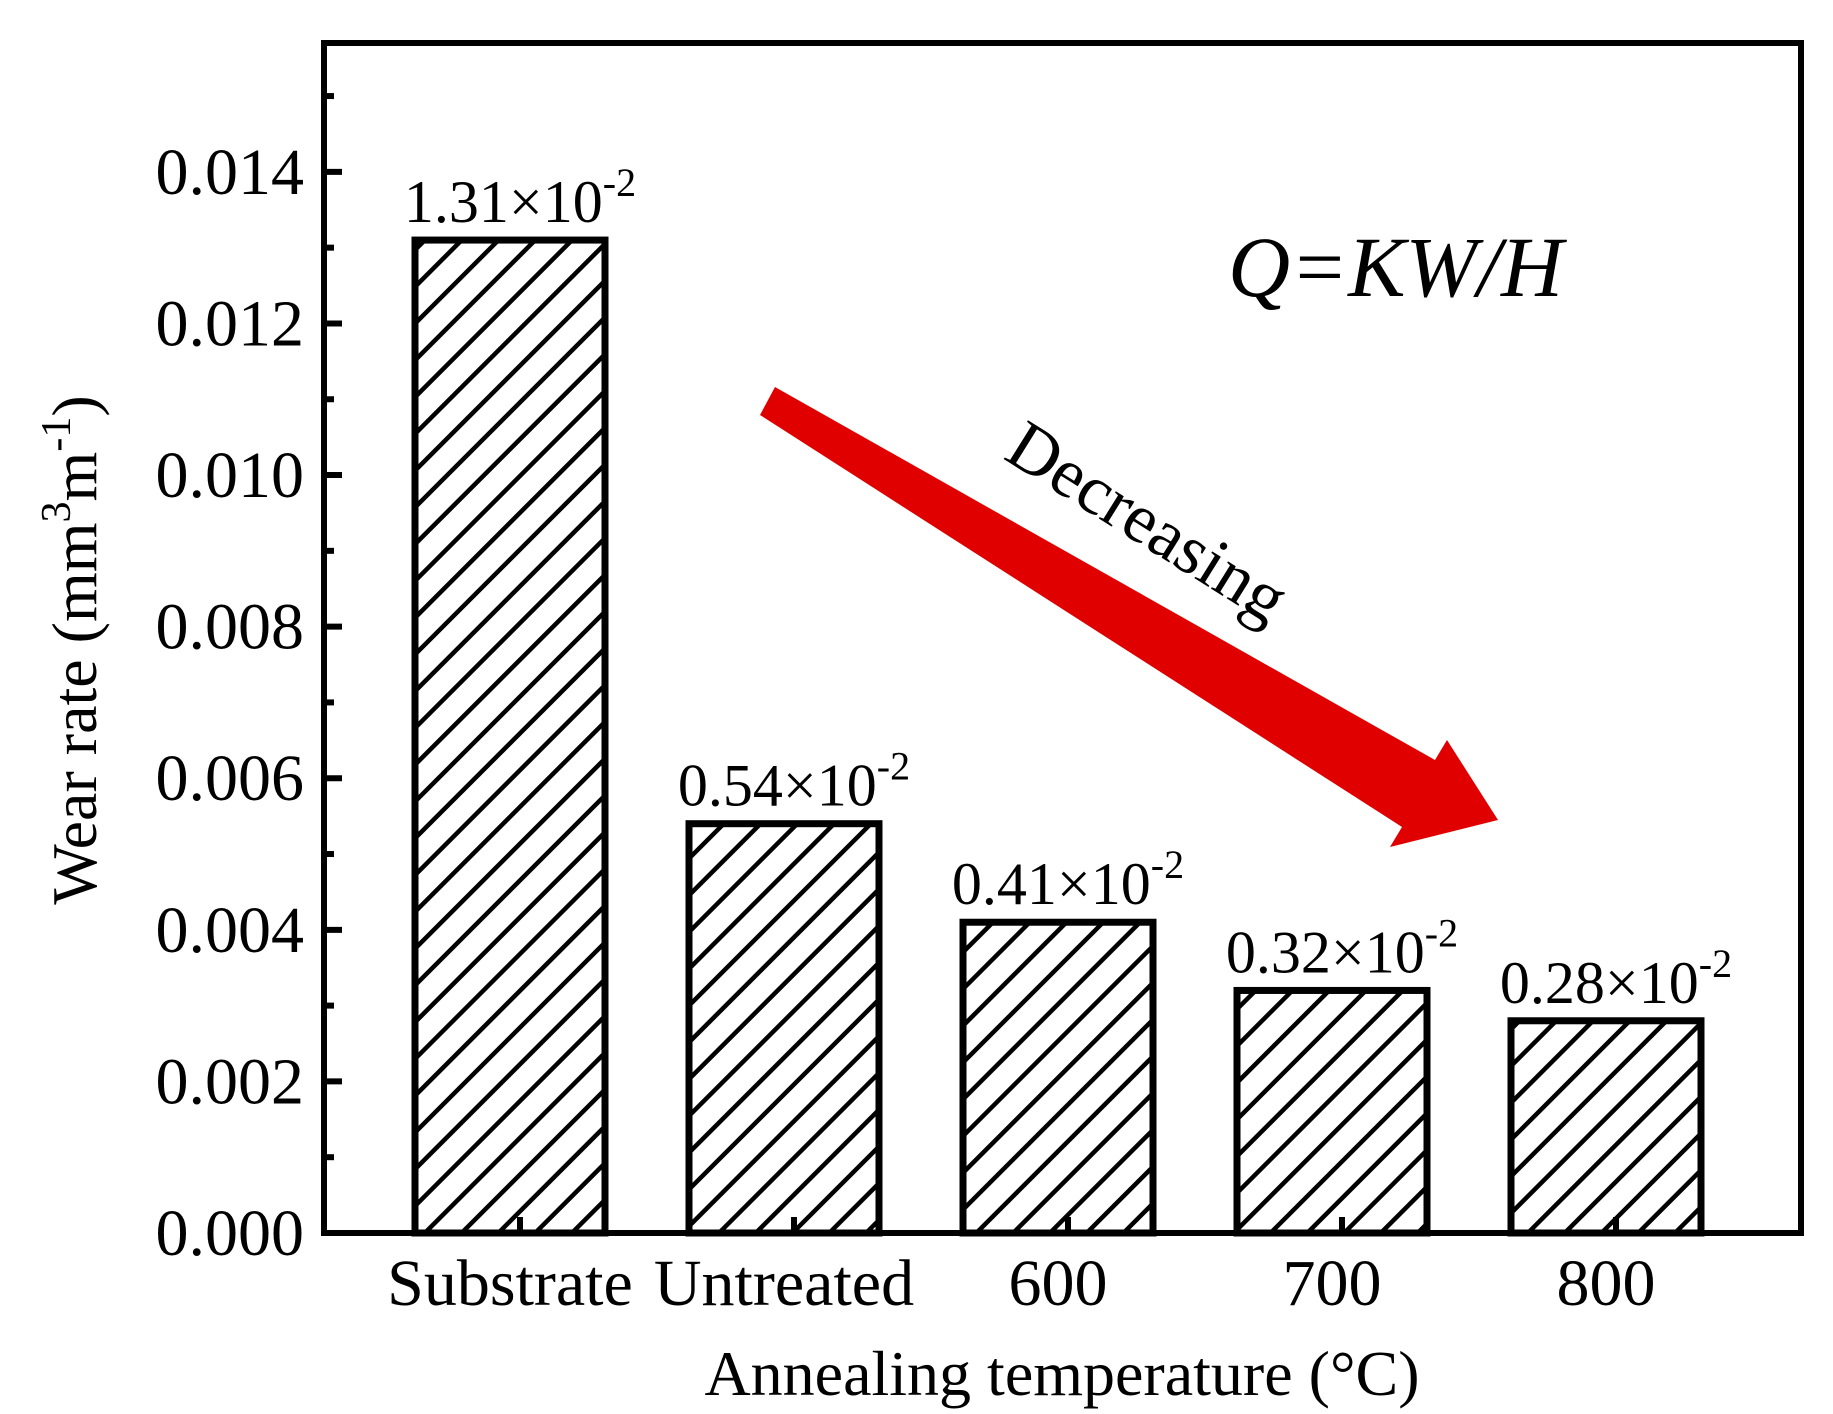 Image resolution: width=1833 pixels, height=1414 pixels. I want to click on formula-annotation: Q=KW/H, so click(1397, 267).